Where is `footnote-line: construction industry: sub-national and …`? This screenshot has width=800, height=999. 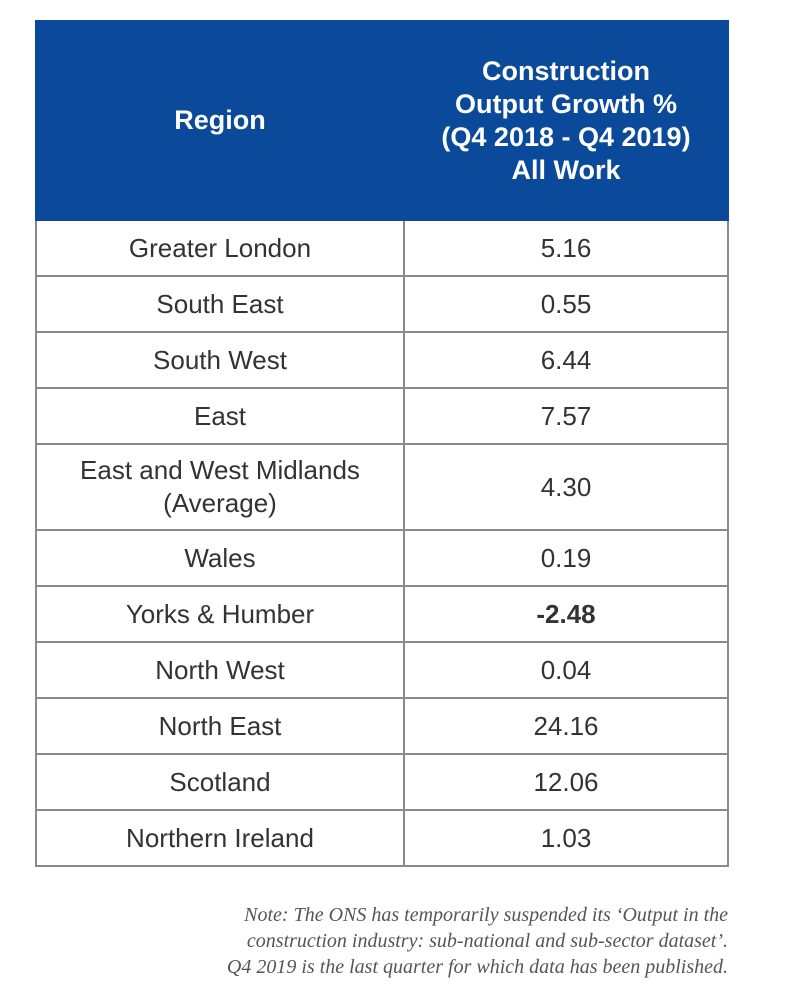 footnote-line: construction industry: sub-national and … is located at coordinates (487, 941).